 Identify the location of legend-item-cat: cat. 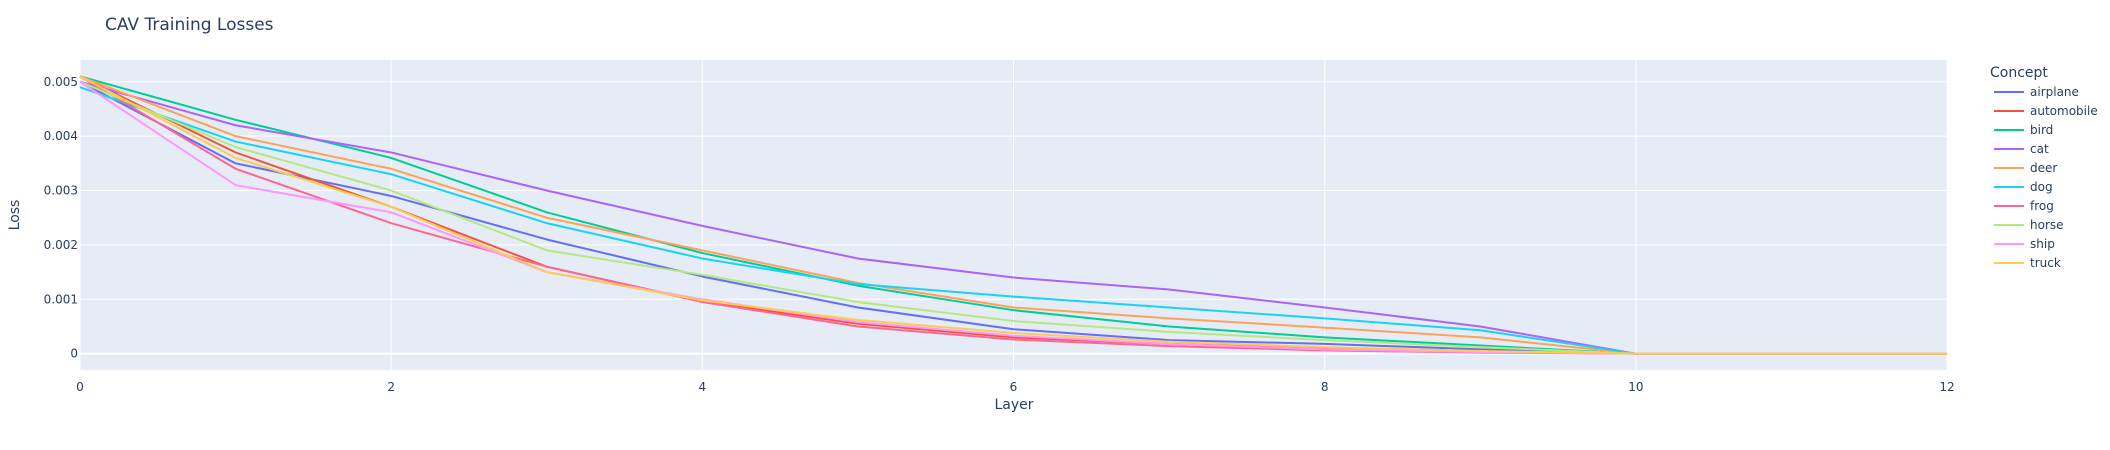
(2021, 149).